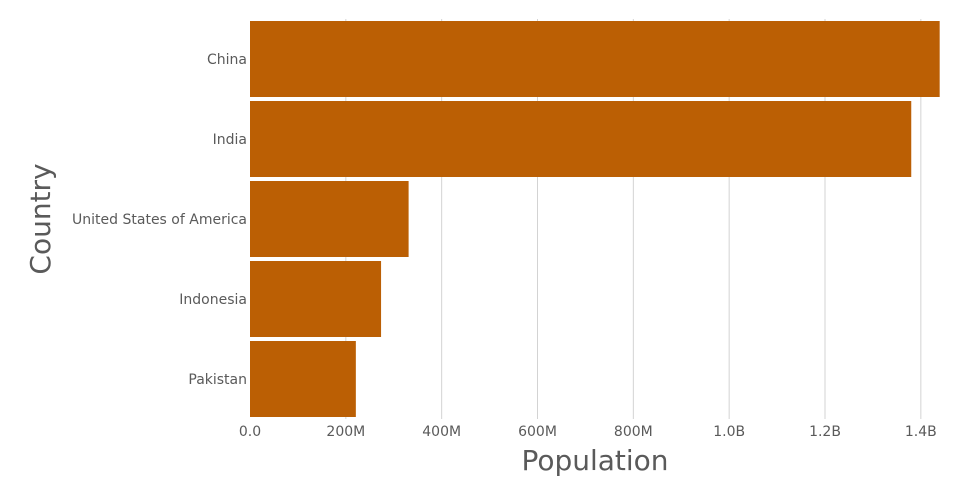 This screenshot has height=500, width=960. I want to click on x-tick-label: 0.0, so click(250, 432).